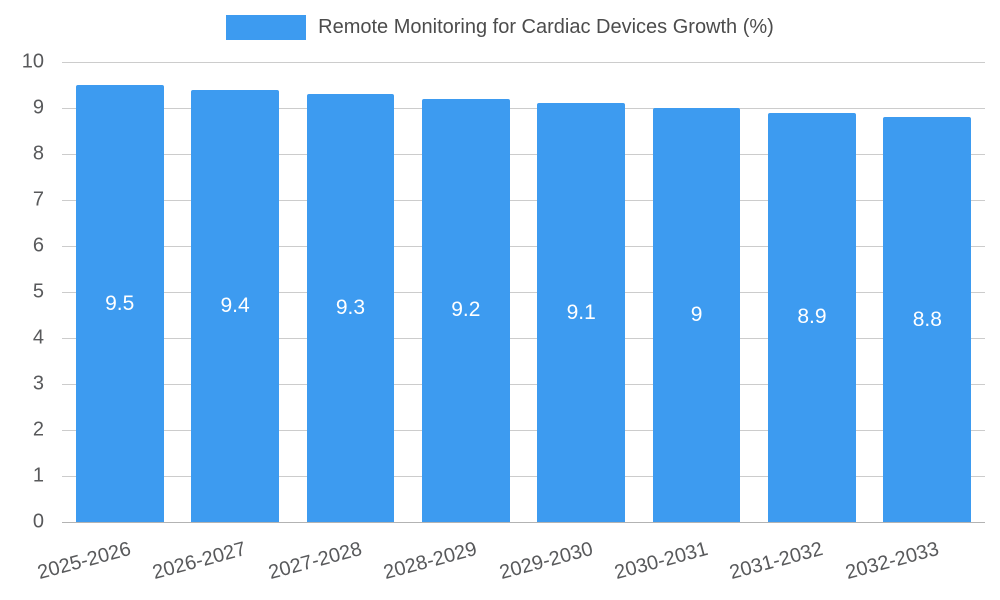  Describe the element at coordinates (32, 61) in the screenshot. I see `y-tick-label: 10` at that location.